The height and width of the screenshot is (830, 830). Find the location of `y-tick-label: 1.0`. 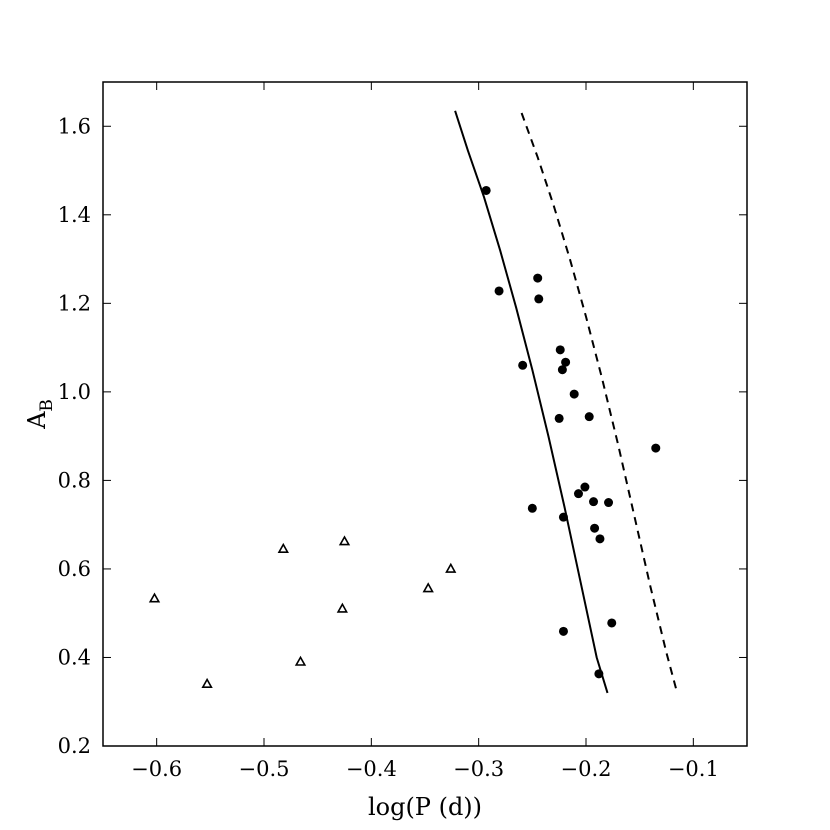

y-tick-label: 1.0 is located at coordinates (74, 392).